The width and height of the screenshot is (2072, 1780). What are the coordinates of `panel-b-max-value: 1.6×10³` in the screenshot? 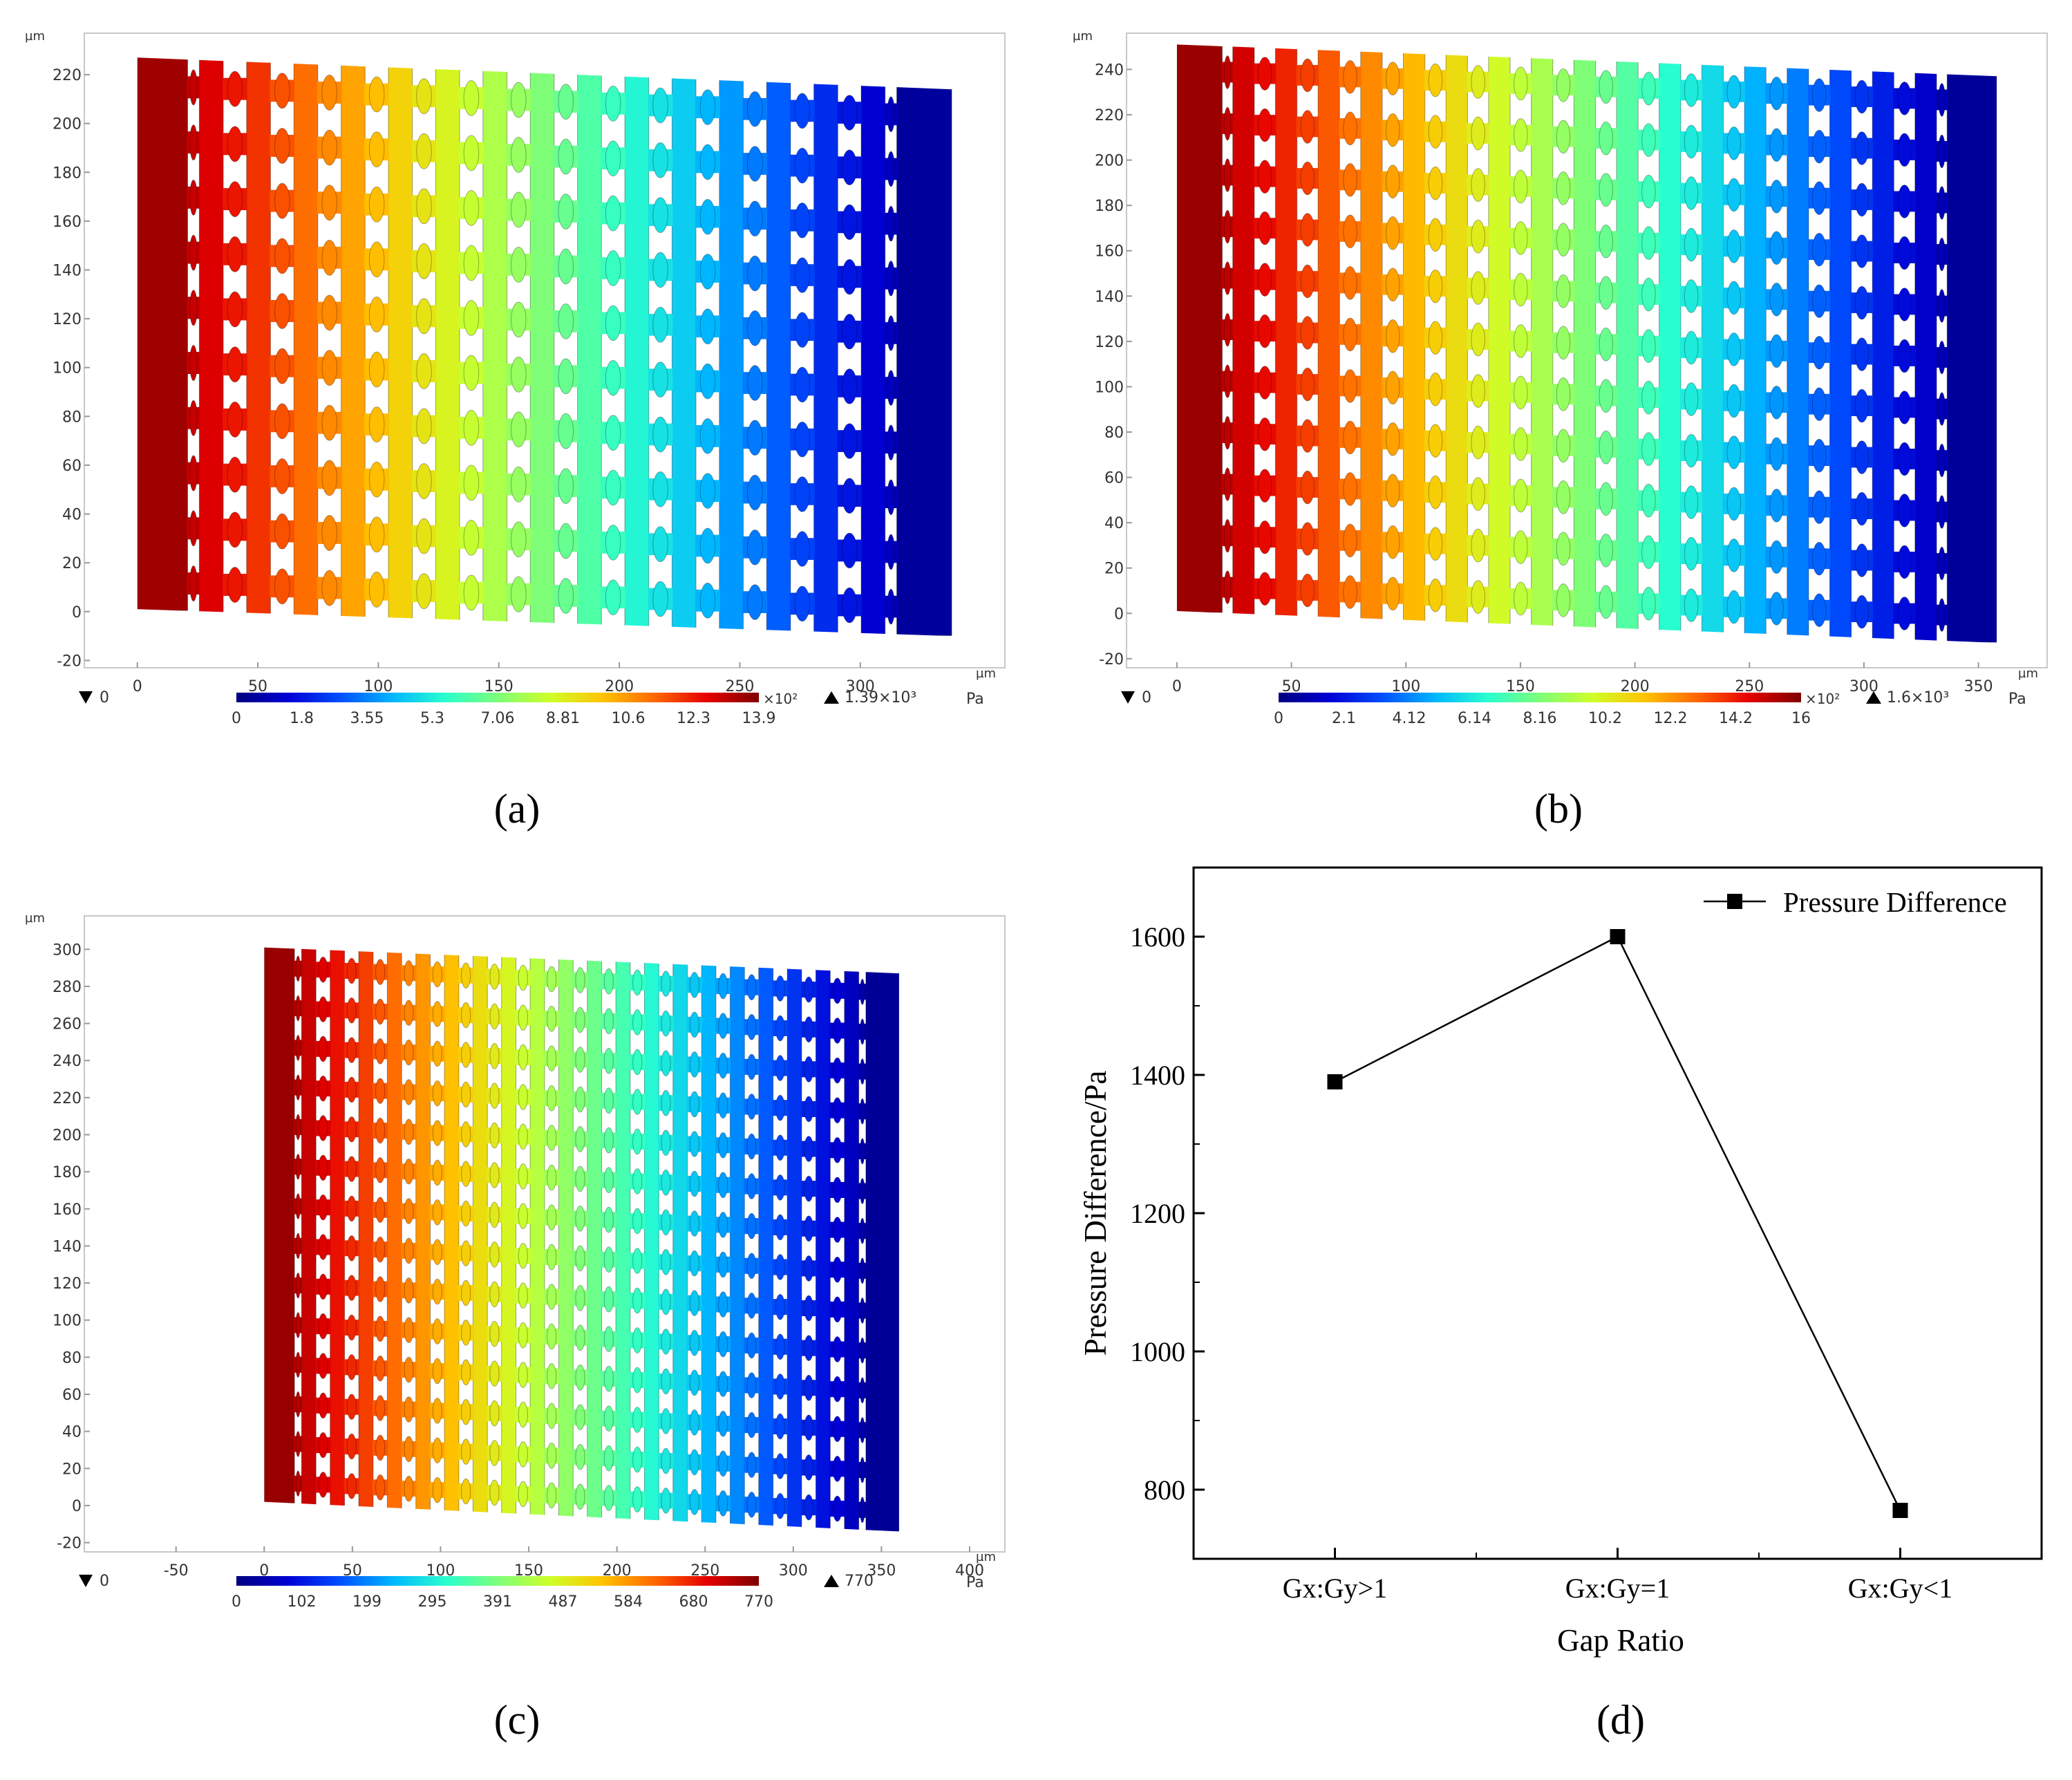 It's located at (1918, 697).